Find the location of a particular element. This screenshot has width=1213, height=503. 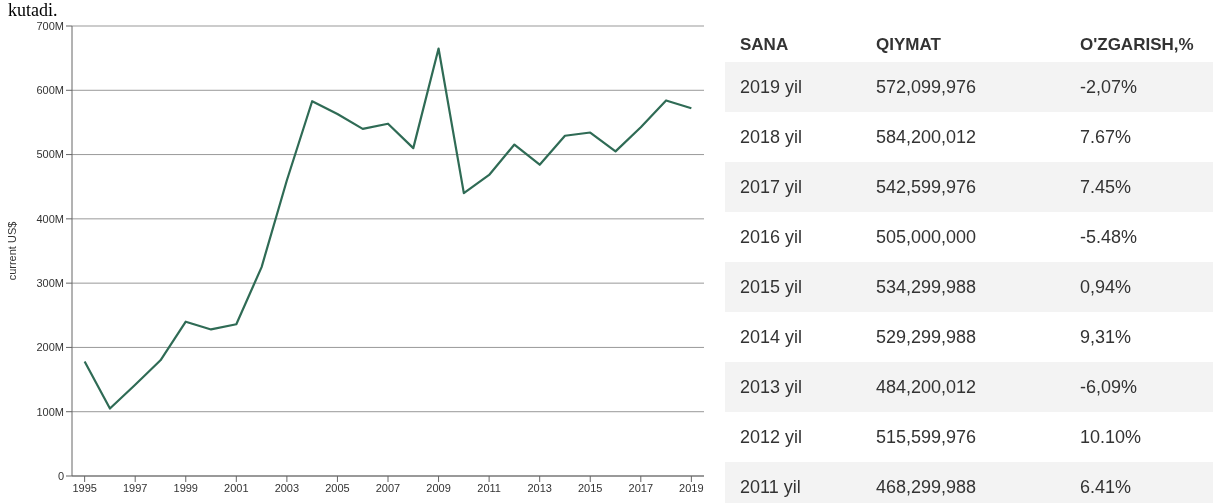

text: 9,31% is located at coordinates (1106, 337).